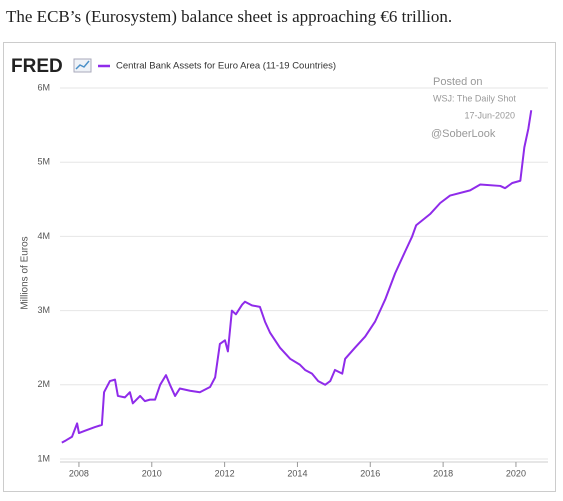  What do you see at coordinates (443, 473) in the screenshot?
I see `x-tick-label: 2018` at bounding box center [443, 473].